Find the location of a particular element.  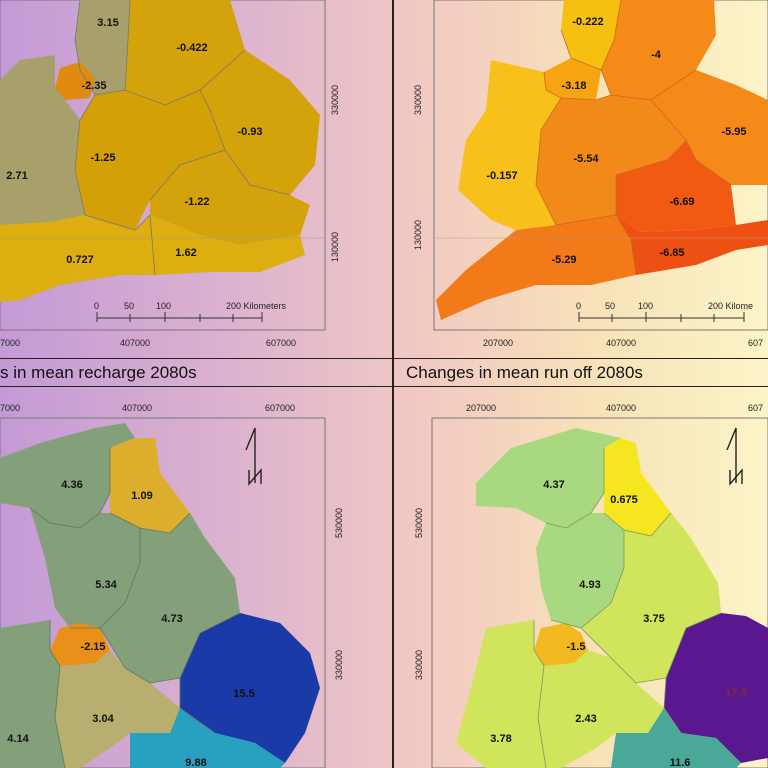

region-label: -2.15 is located at coordinates (92, 647).